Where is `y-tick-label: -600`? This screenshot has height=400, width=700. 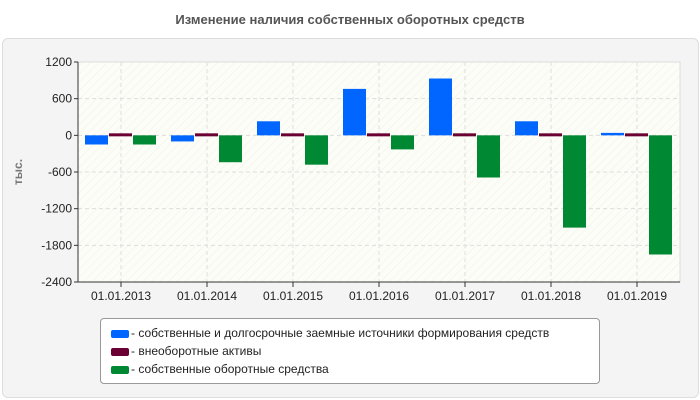 y-tick-label: -600 is located at coordinates (60, 172).